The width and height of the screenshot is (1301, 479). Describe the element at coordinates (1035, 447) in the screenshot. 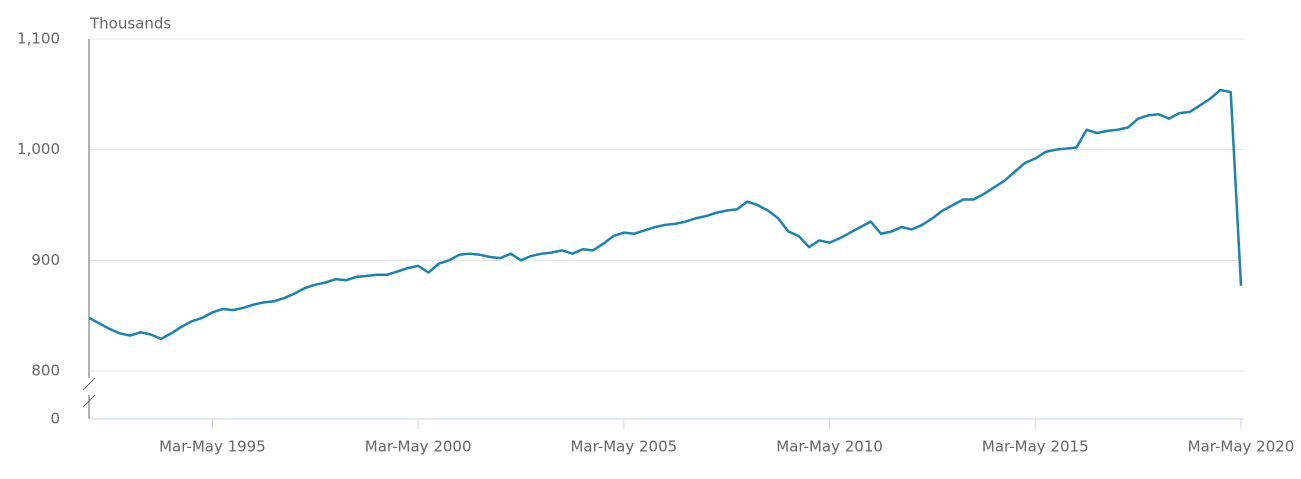

I see `x-tick-label: Mar-May 2015` at that location.